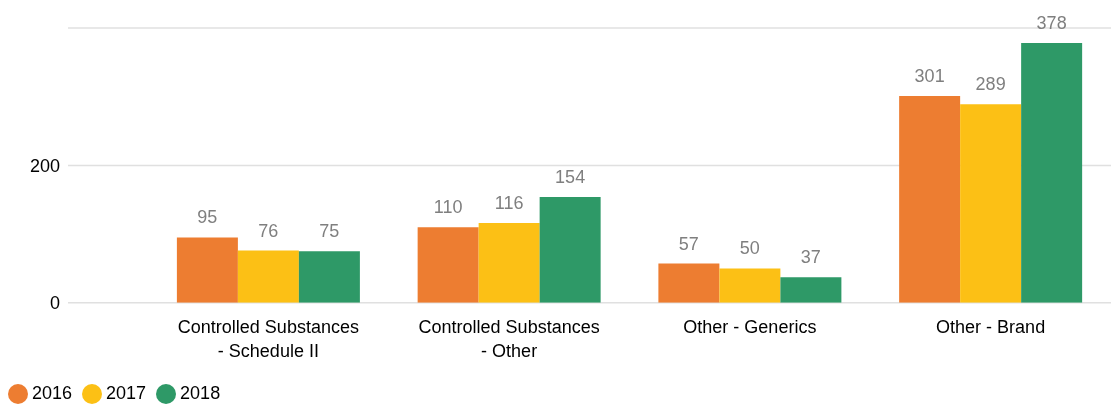 The height and width of the screenshot is (412, 1119). Describe the element at coordinates (200, 392) in the screenshot. I see `legend-label: 2018` at that location.